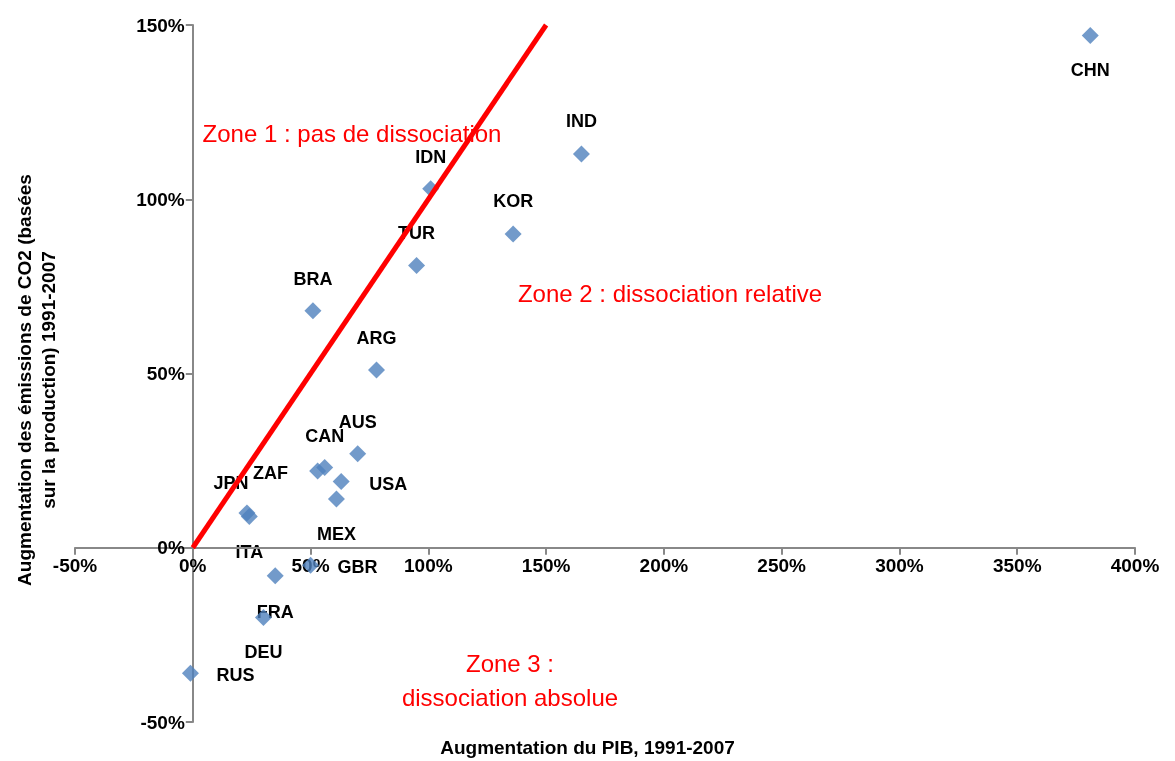  Describe the element at coordinates (376, 338) in the screenshot. I see `annotation: ARG` at that location.